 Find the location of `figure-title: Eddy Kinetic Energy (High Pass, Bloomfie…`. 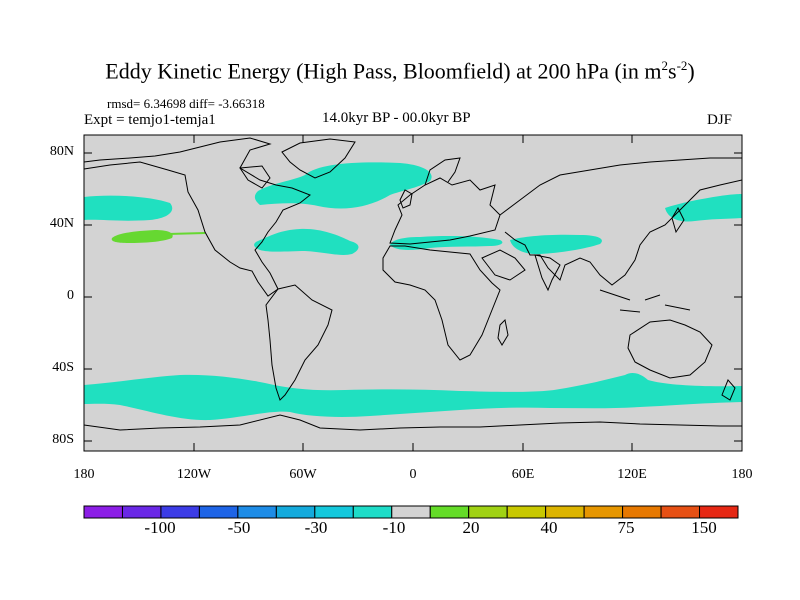

figure-title: Eddy Kinetic Energy (High Pass, Bloomfie… is located at coordinates (400, 71).